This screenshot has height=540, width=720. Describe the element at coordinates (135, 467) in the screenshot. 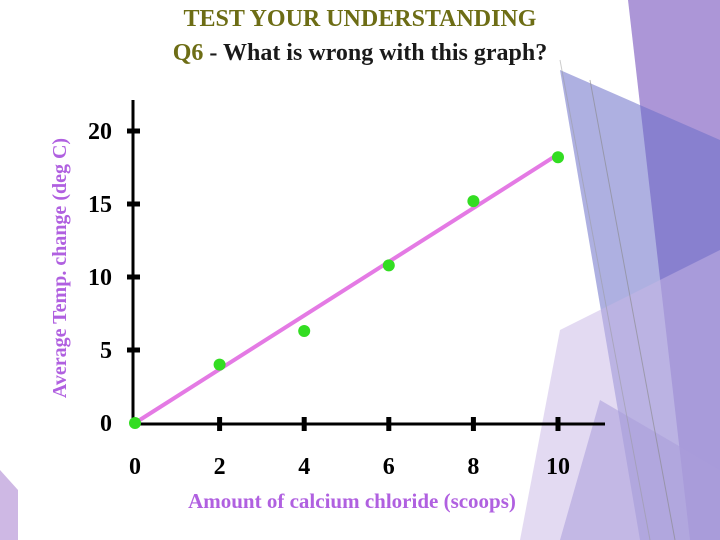

I see `x-tick-label: 0` at that location.